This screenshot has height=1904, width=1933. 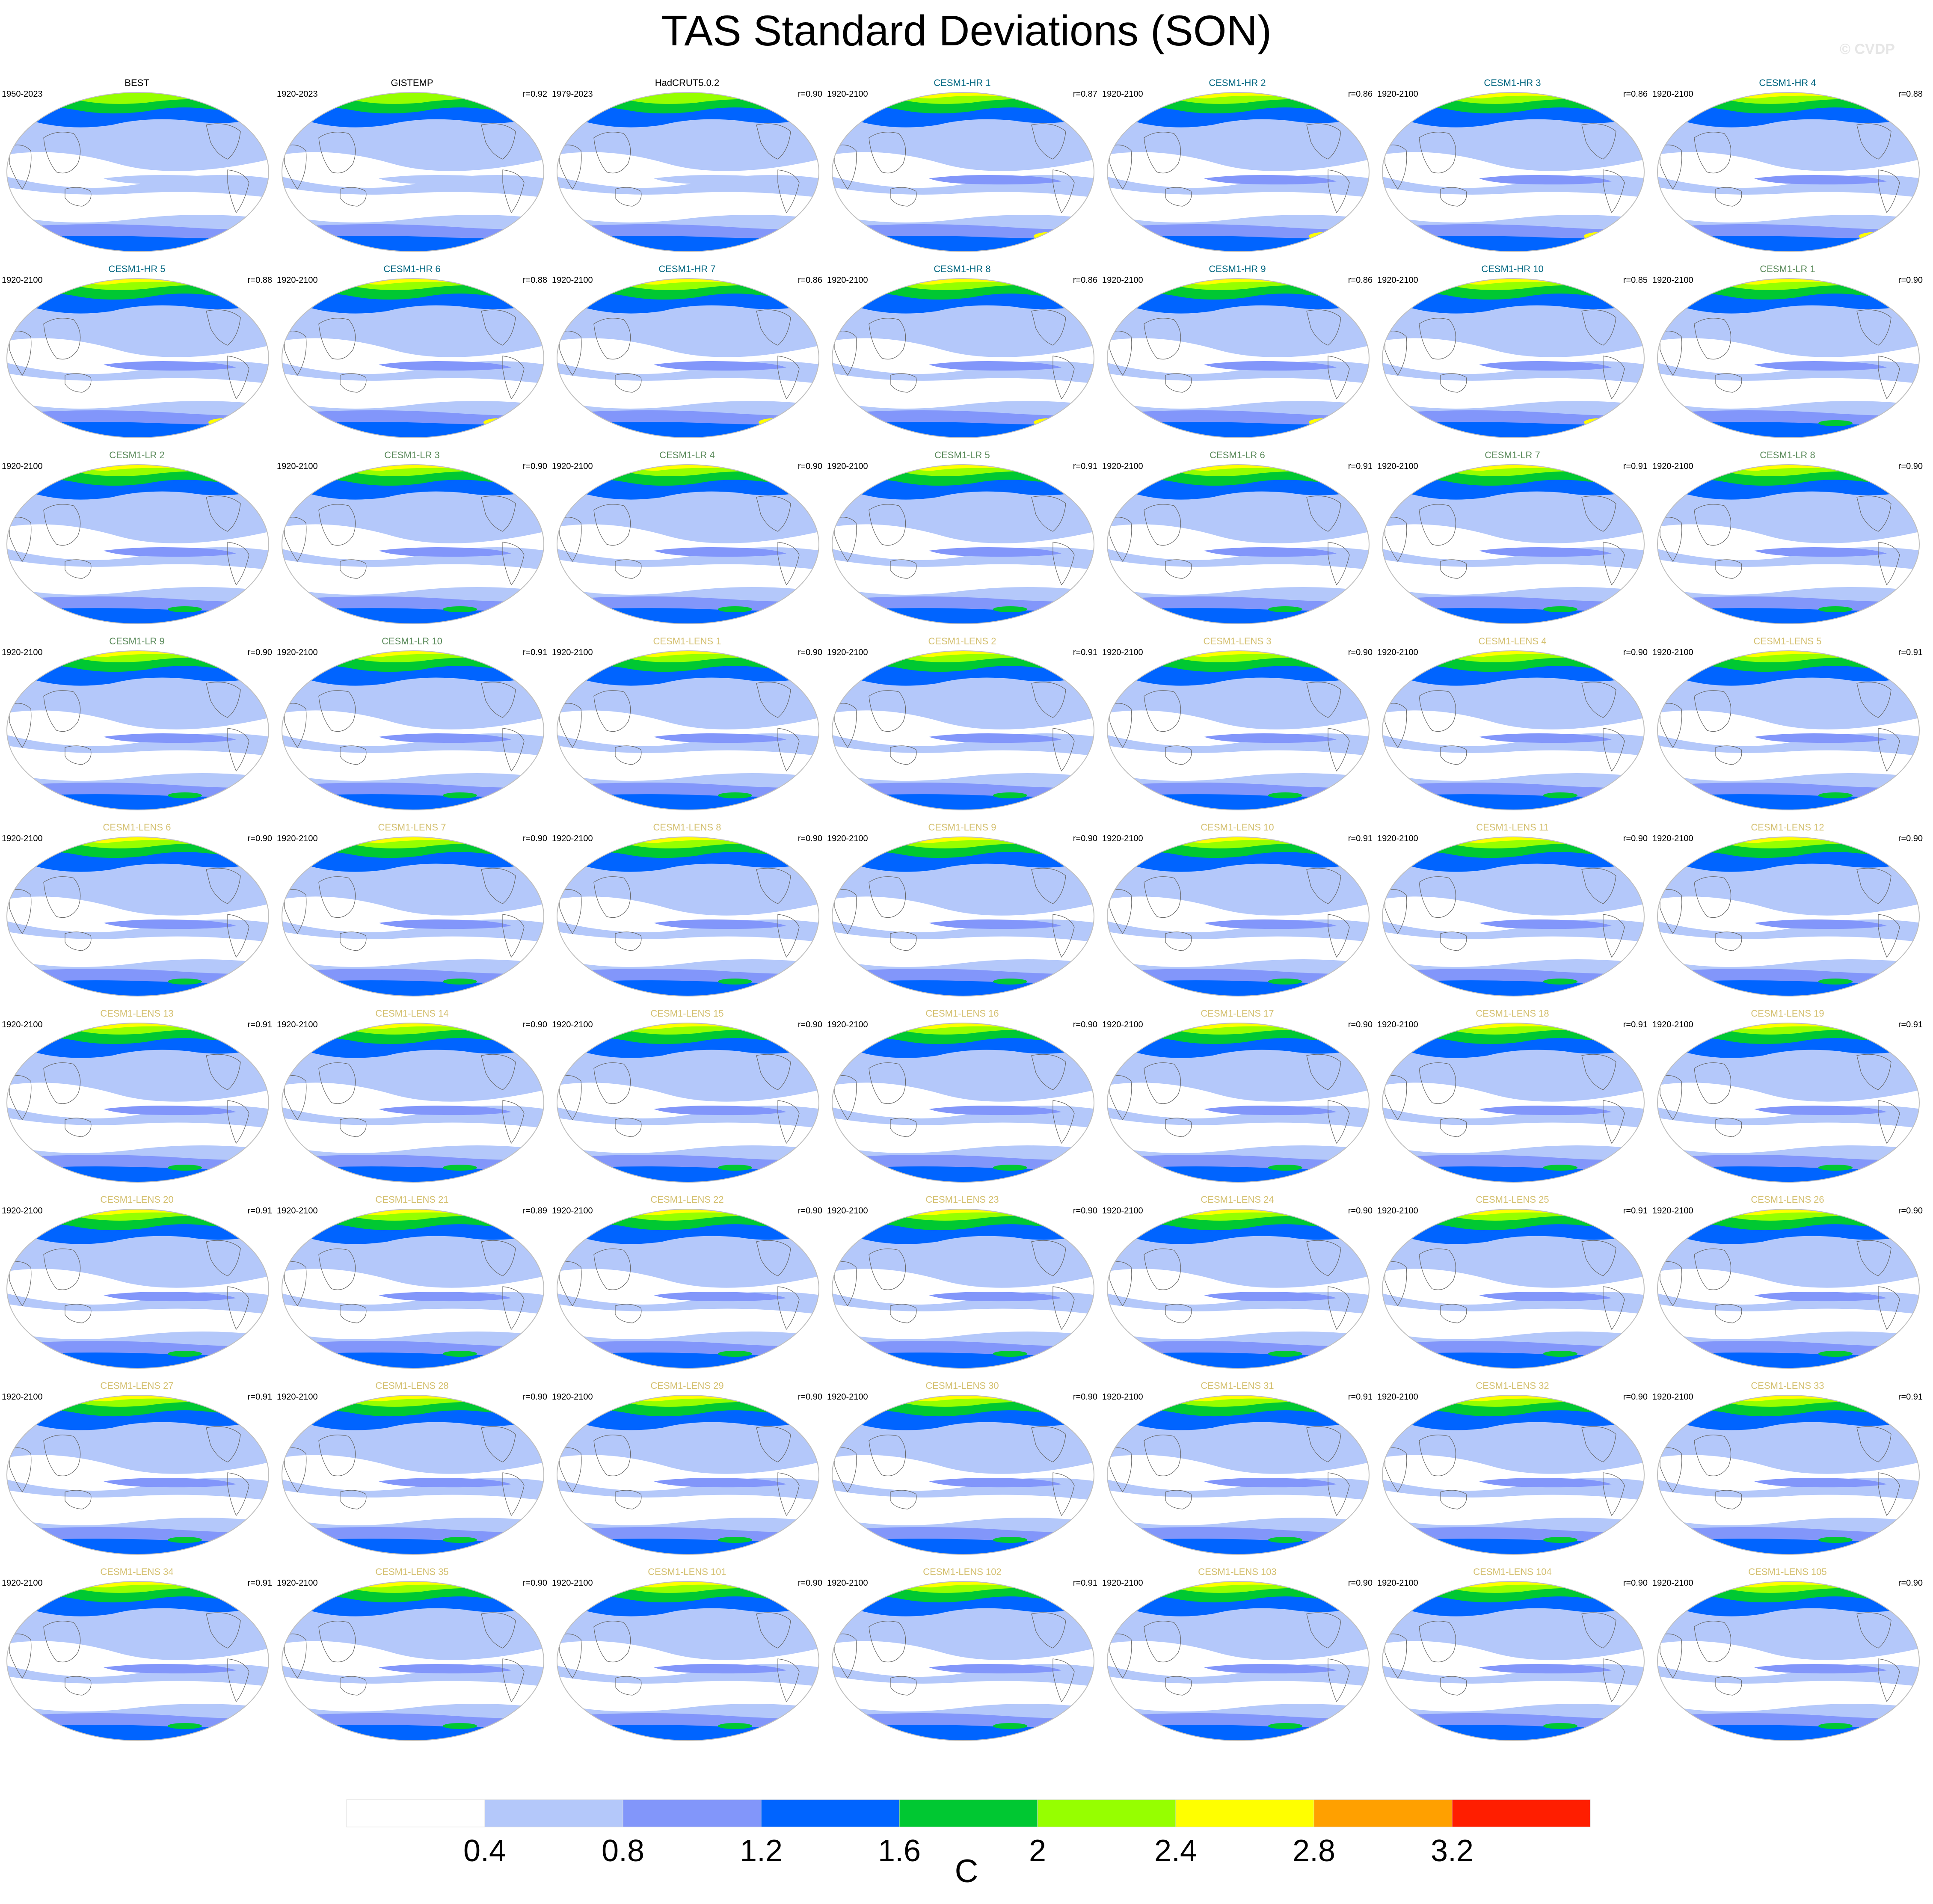 I want to click on map-panel: 1920-2100 CESM1-HR 3 r=0.86, so click(x=1512, y=168).